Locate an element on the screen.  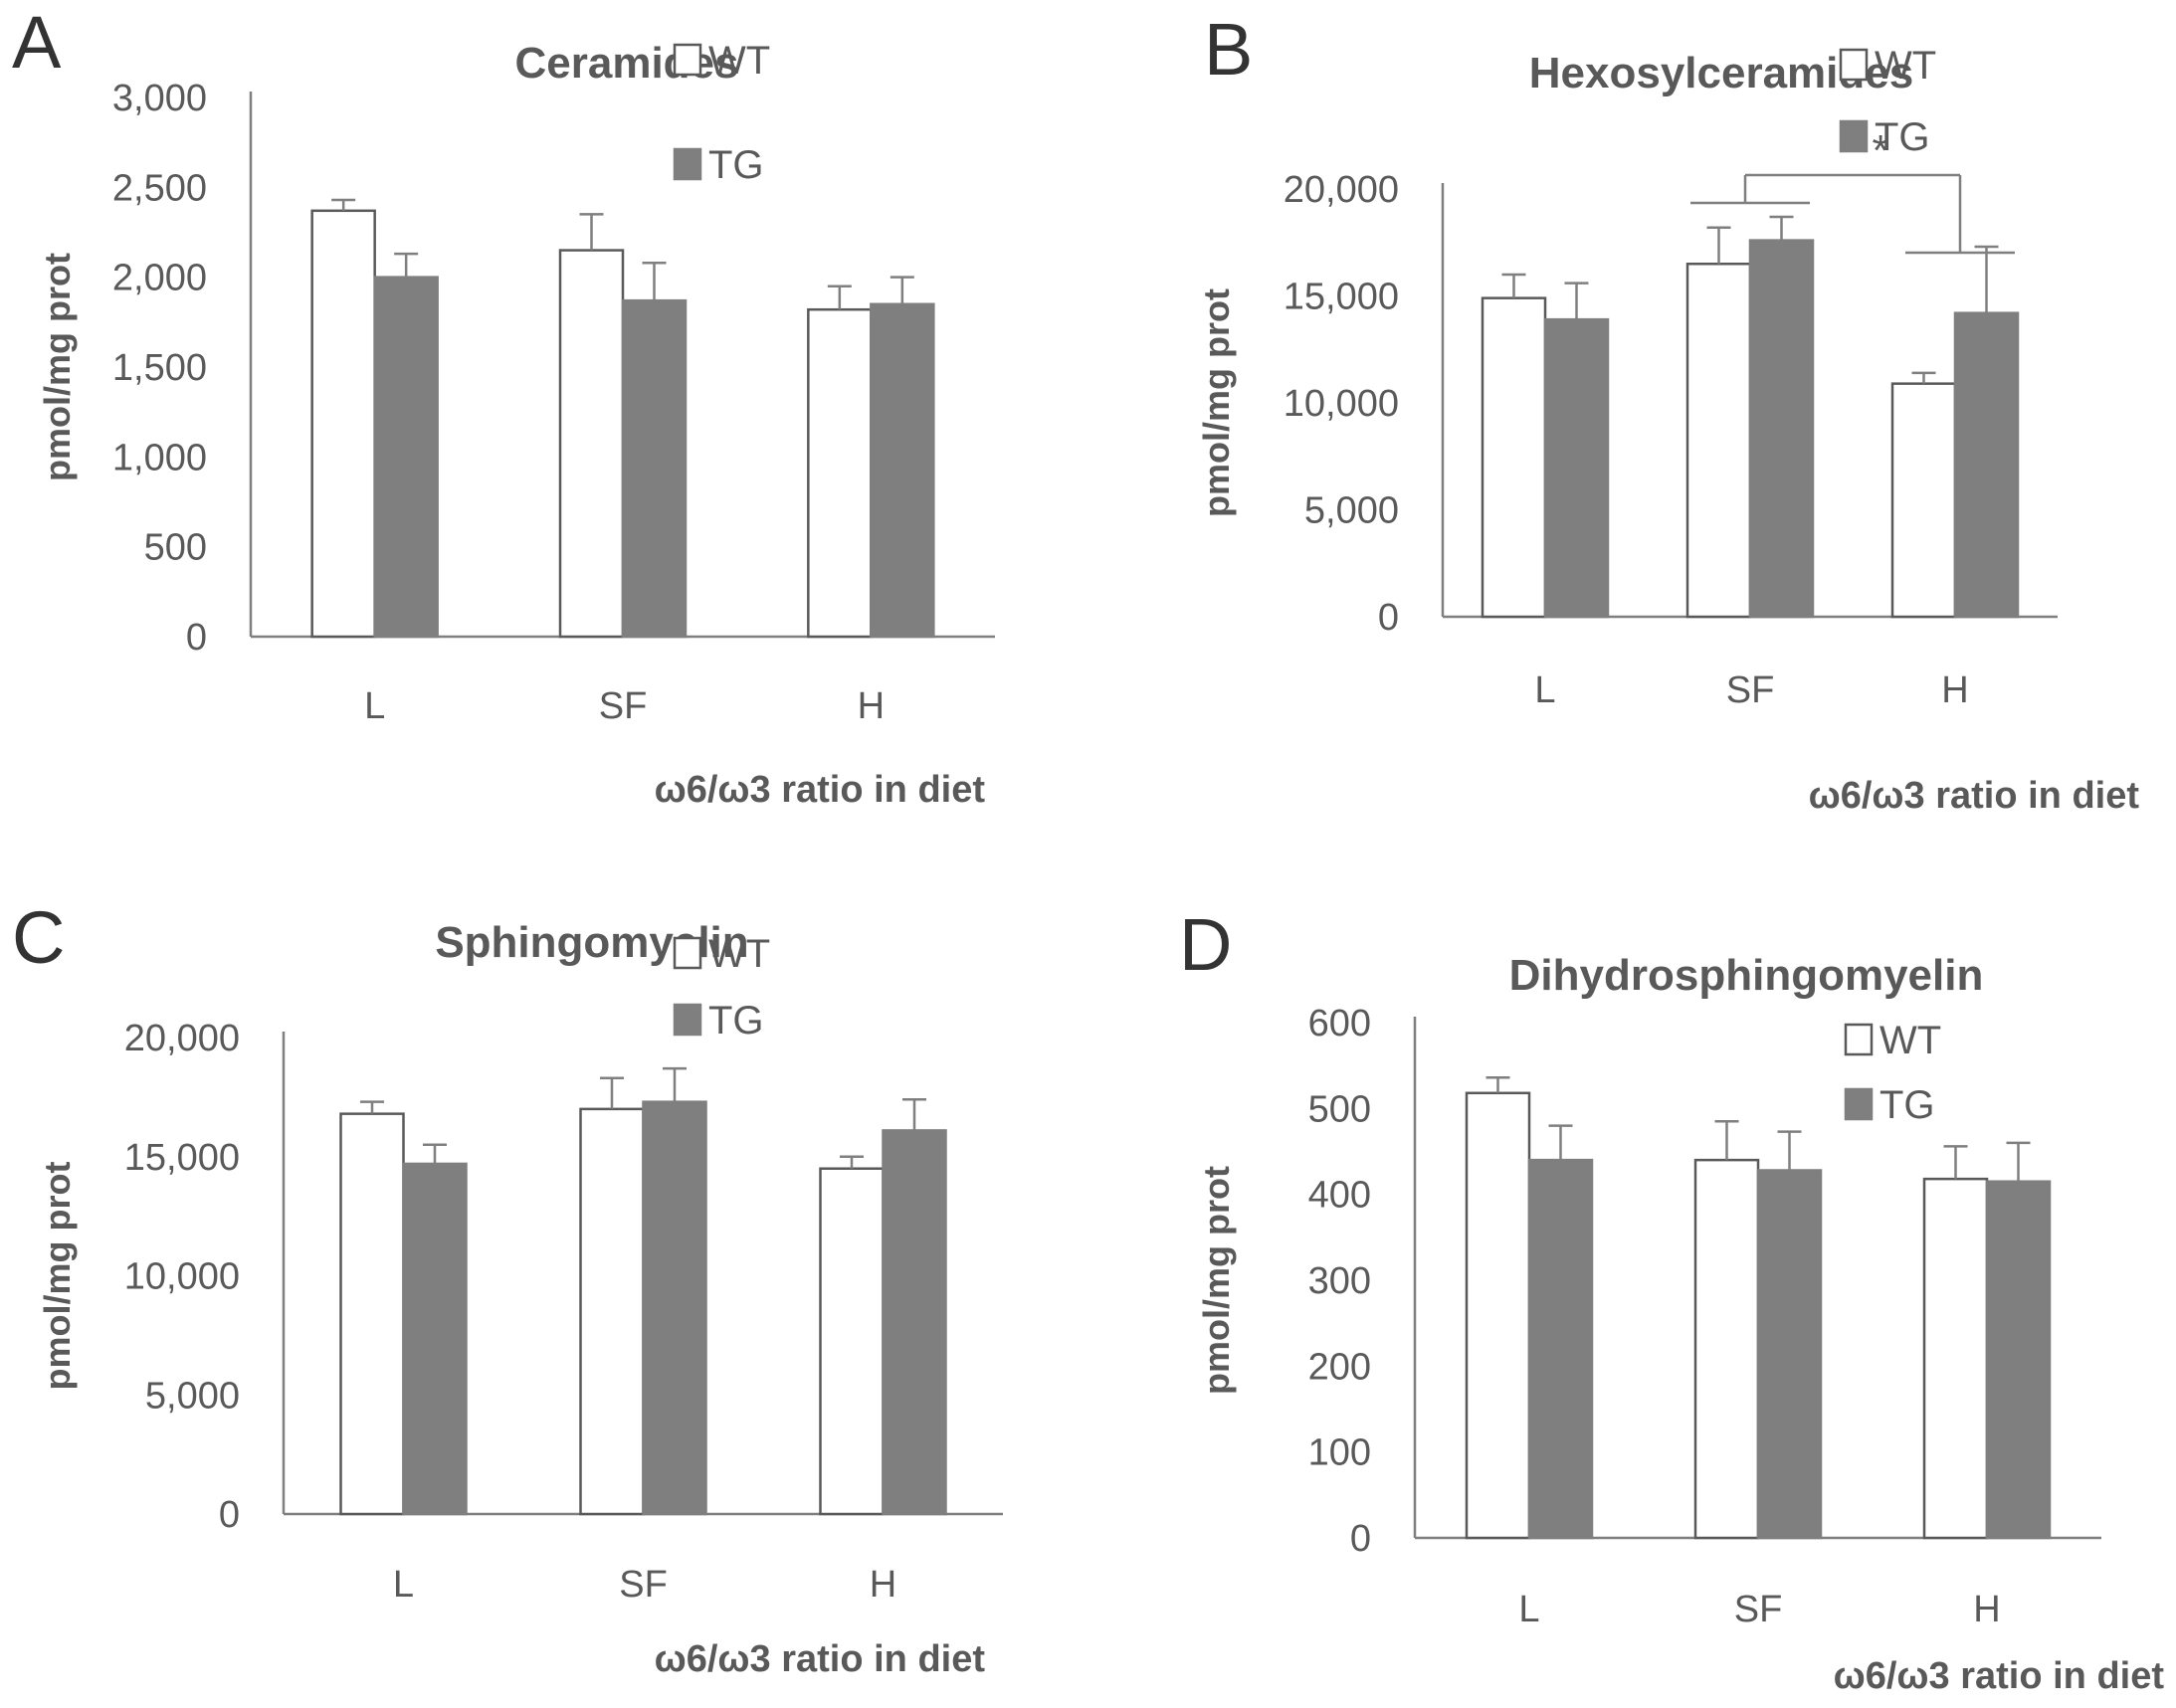
y-tick-label: 100 is located at coordinates (1339, 1453).